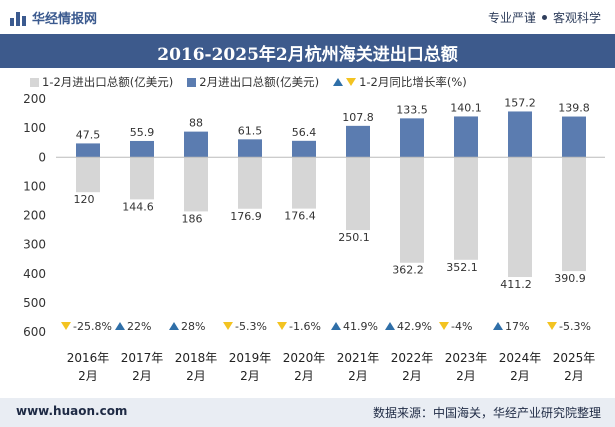 The image size is (615, 427). What do you see at coordinates (360, 326) in the screenshot?
I see `growth-label: 41.9%` at bounding box center [360, 326].